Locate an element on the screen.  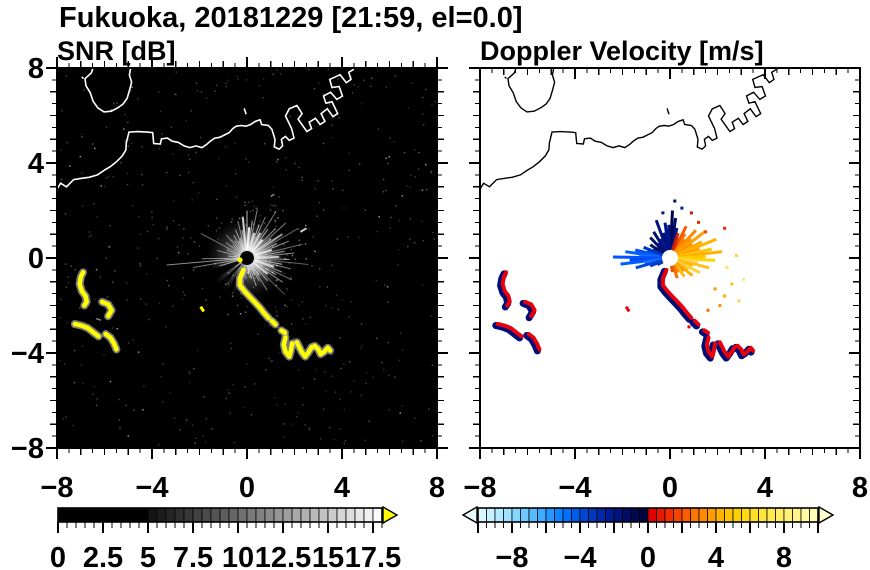
doppler-colorbar-labels: −8 −4 0 4 8 is located at coordinates (643, 556).